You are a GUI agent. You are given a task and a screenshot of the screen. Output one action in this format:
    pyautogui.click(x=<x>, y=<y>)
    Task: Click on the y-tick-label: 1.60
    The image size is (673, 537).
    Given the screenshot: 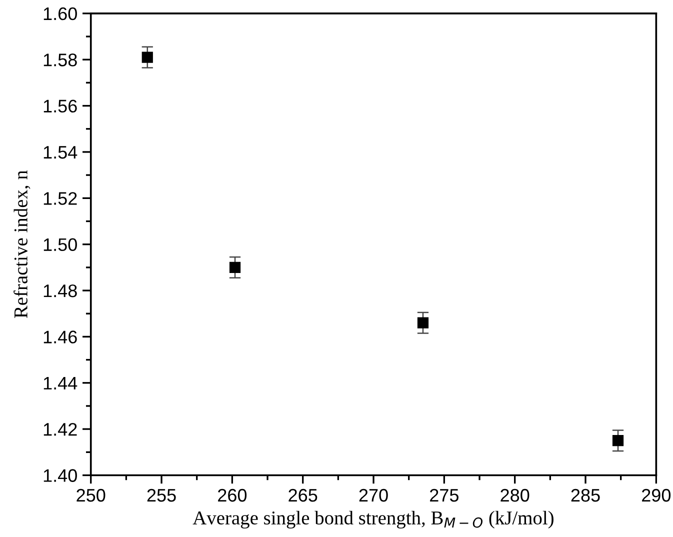 What is the action you would take?
    pyautogui.click(x=60, y=13)
    